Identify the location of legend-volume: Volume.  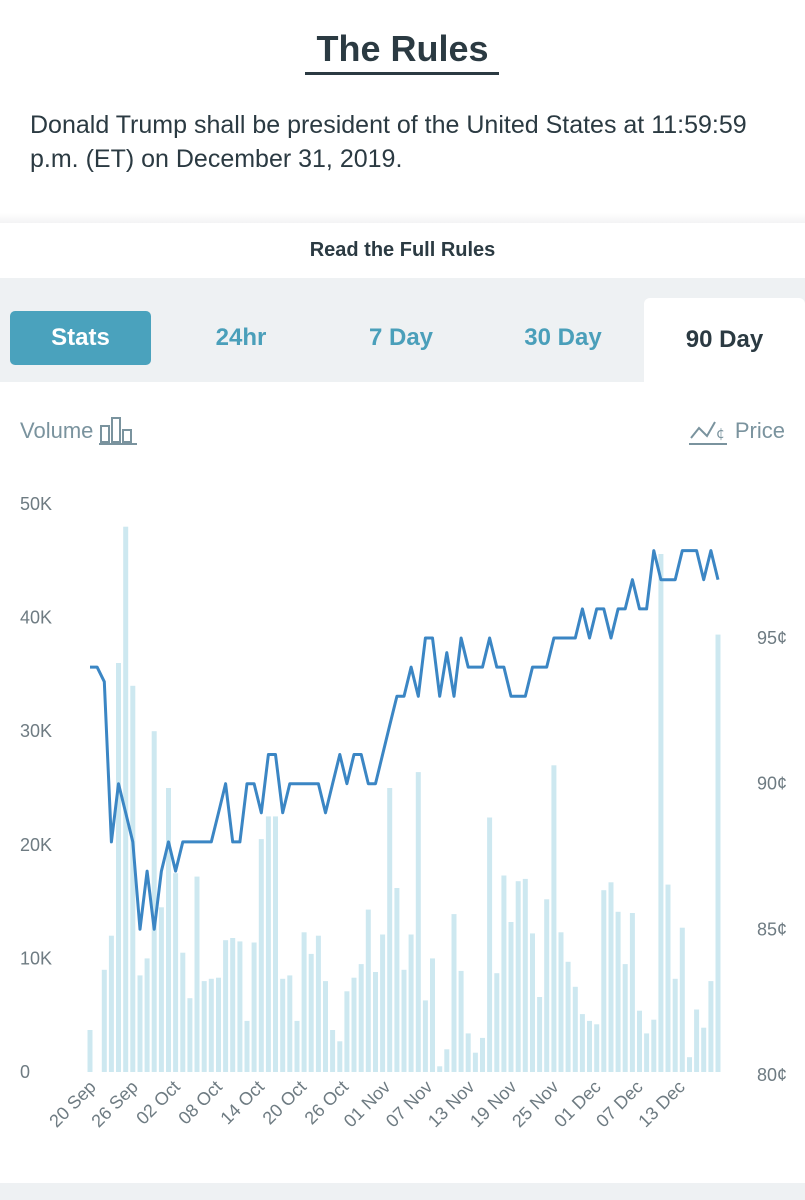
(79, 431).